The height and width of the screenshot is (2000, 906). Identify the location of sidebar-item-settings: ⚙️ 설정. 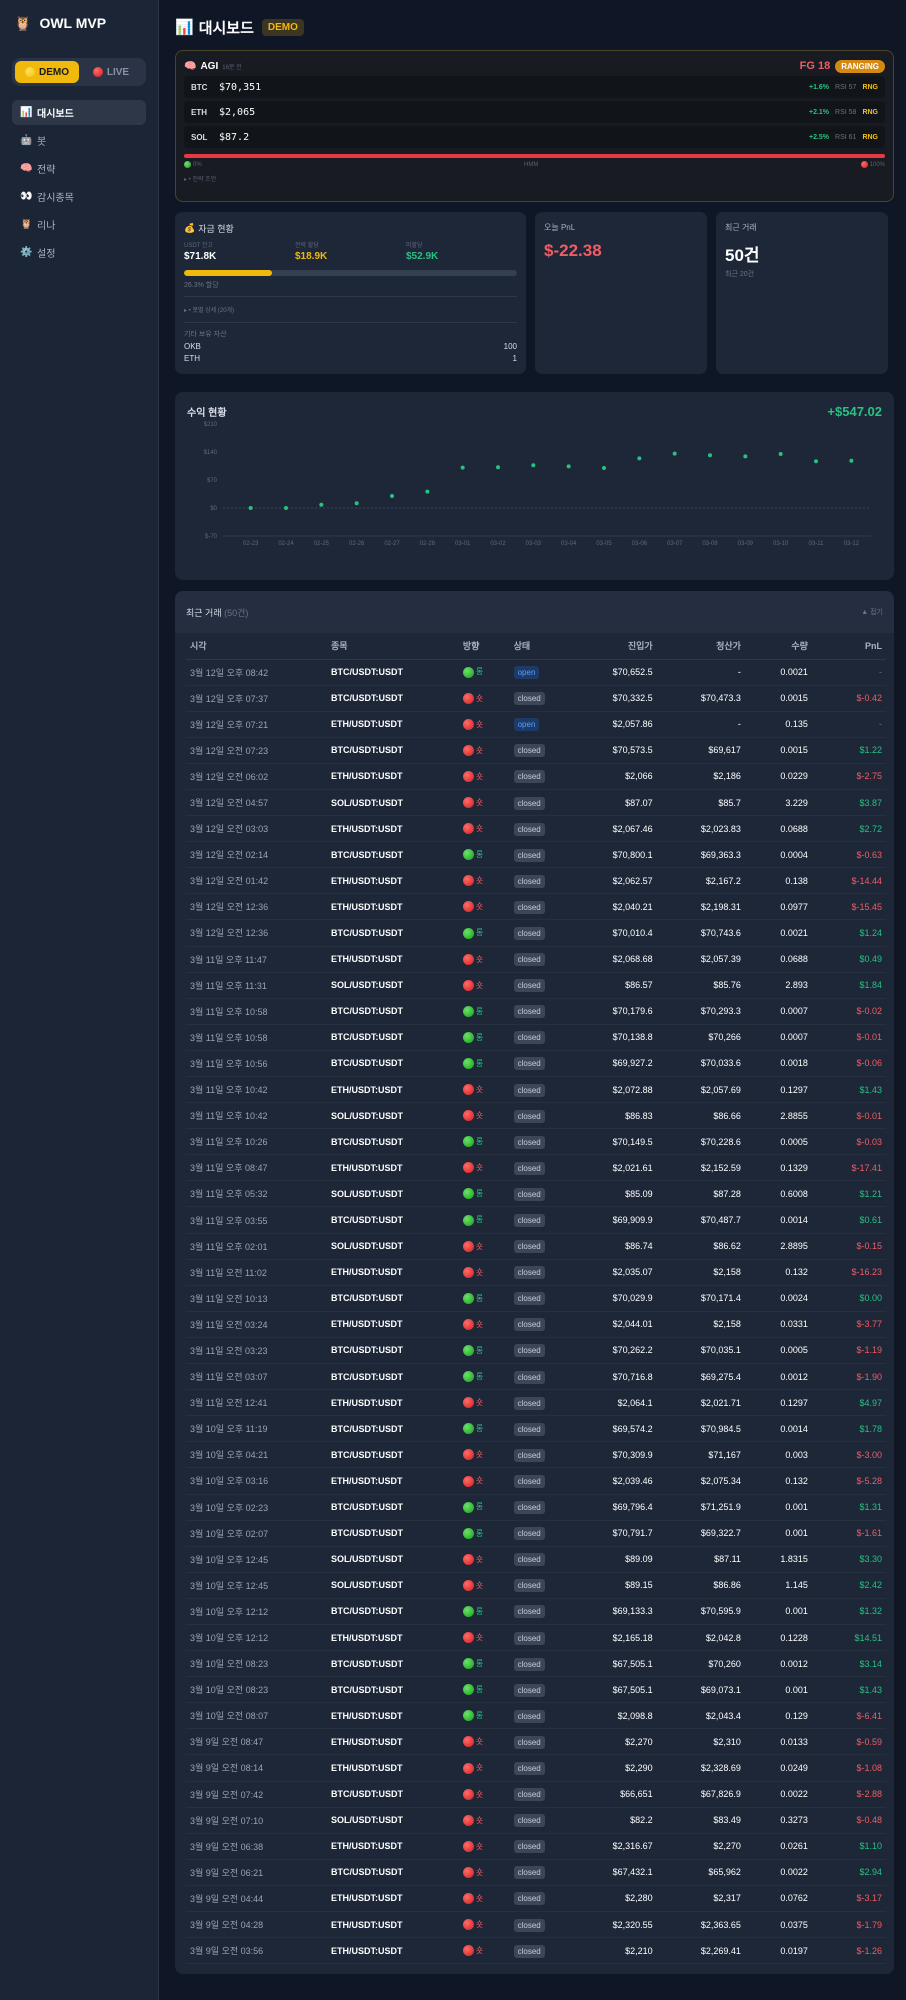
(79, 252).